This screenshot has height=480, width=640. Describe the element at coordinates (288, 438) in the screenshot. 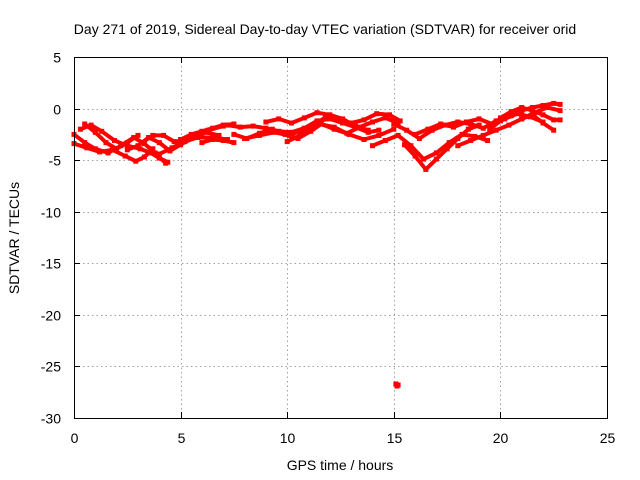

I see `x-tick-label: 10` at that location.